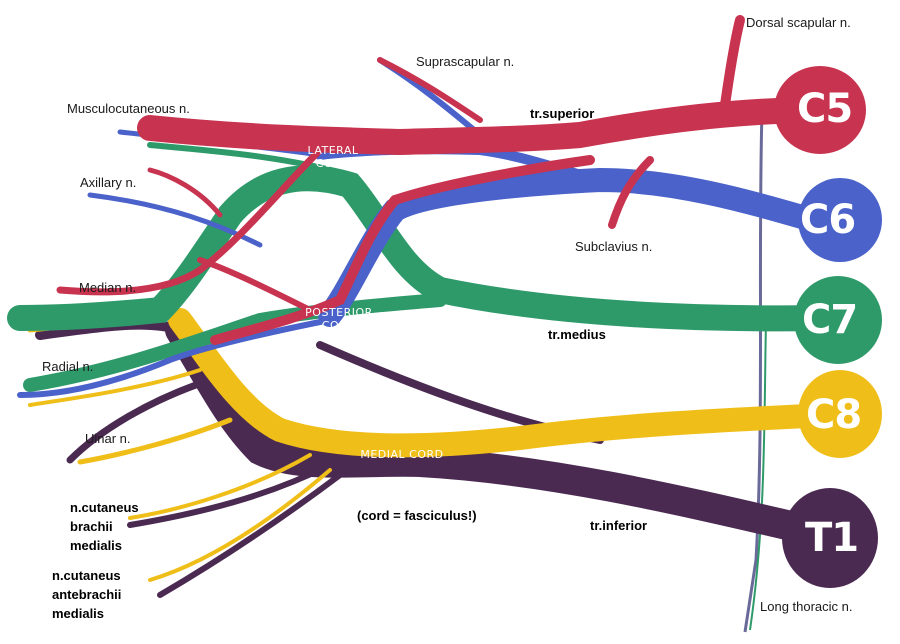  What do you see at coordinates (339, 325) in the screenshot?
I see `posterior-cord-line-2: CORD` at bounding box center [339, 325].